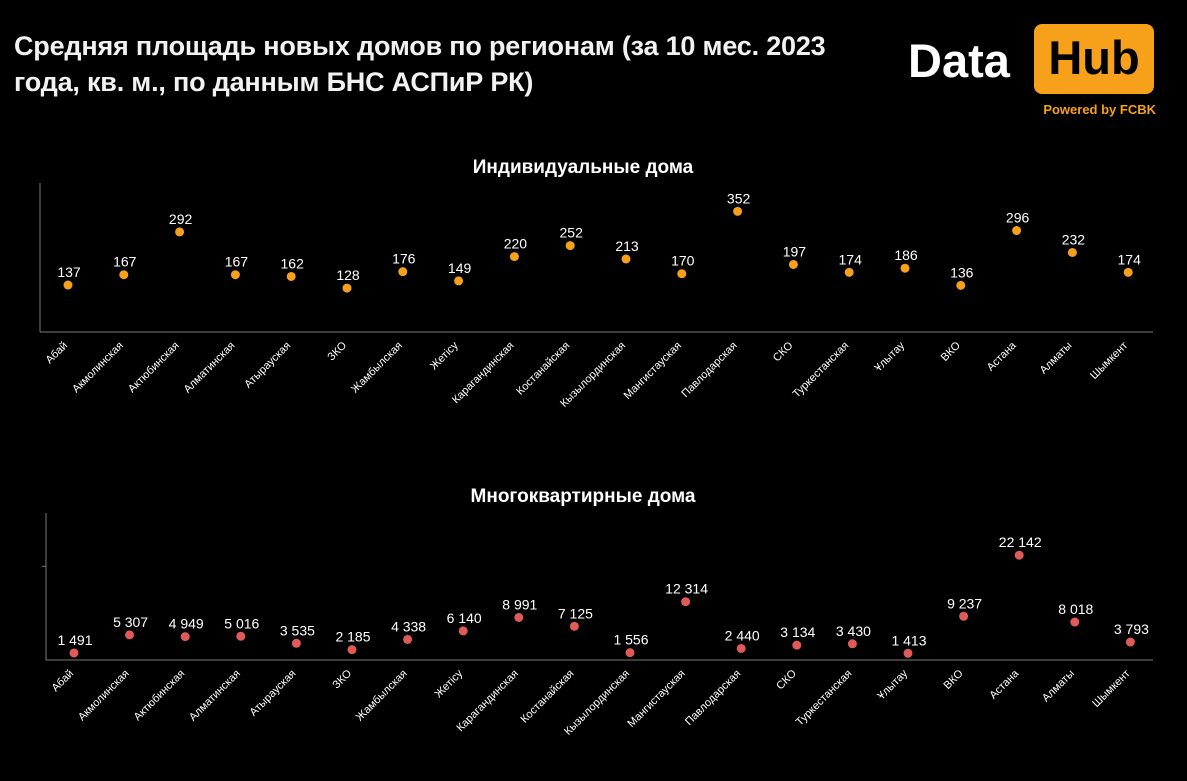 The image size is (1187, 781). Describe the element at coordinates (293, 263) in the screenshot. I see `data-label: 162` at that location.